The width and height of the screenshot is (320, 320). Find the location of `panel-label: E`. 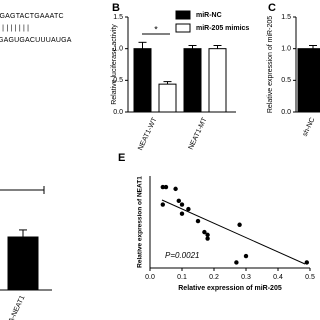

panel-label: E is located at coordinates (121, 158).